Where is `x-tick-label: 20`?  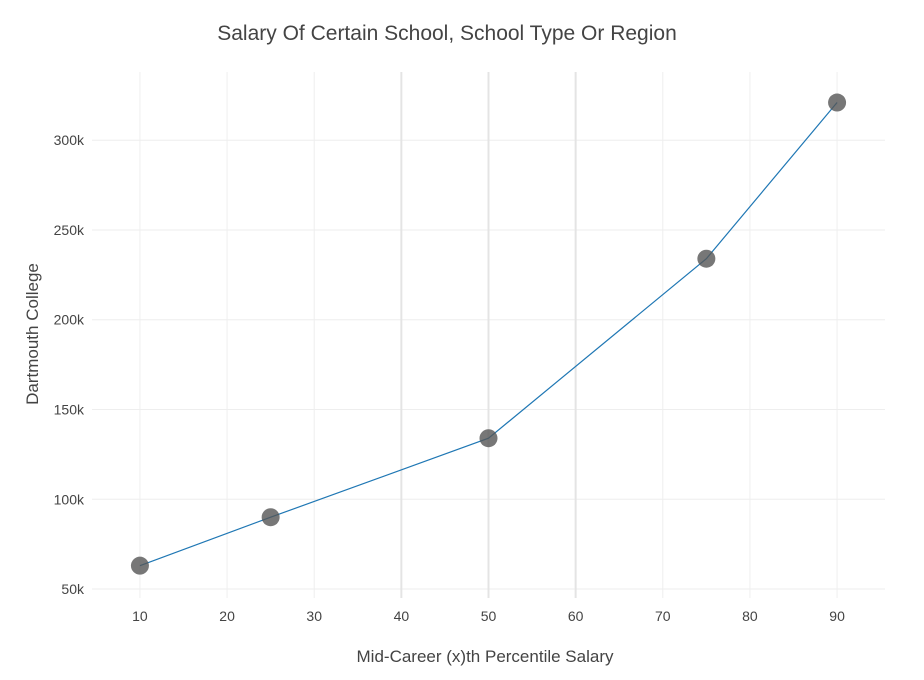
x-tick-label: 20 is located at coordinates (227, 616).